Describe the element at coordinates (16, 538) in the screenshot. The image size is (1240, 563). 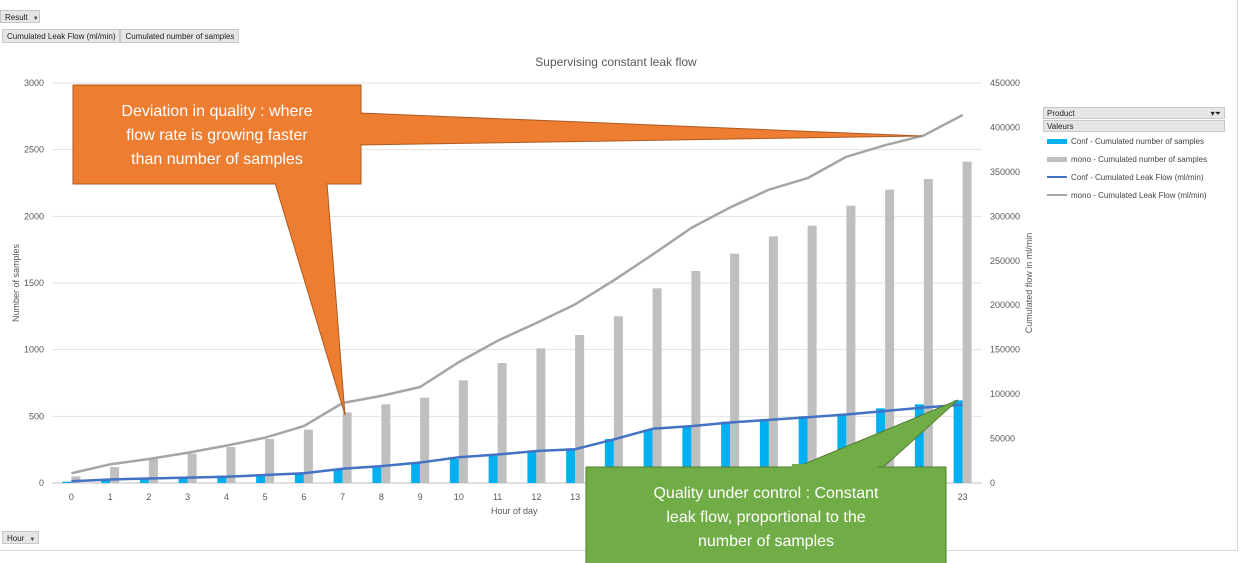
I see `hour-filter-label: Hour` at that location.